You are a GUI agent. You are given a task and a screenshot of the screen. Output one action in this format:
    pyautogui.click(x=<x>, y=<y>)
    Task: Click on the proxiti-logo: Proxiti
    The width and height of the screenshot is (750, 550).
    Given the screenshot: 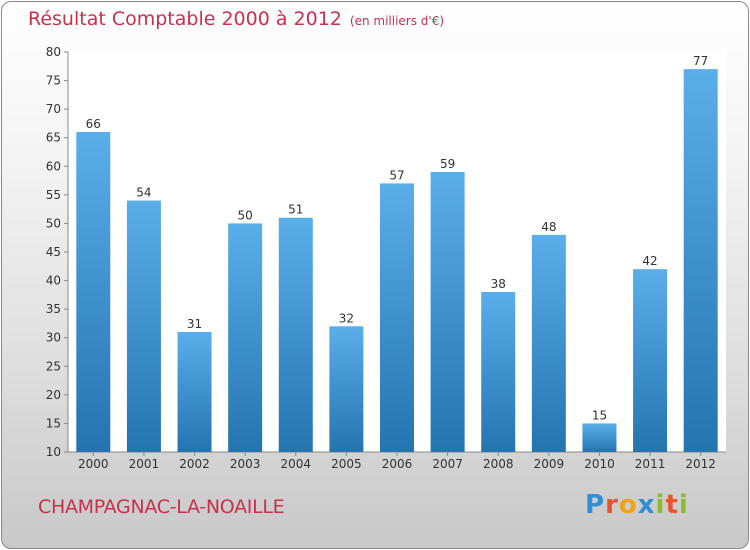 What is the action you would take?
    pyautogui.click(x=637, y=505)
    